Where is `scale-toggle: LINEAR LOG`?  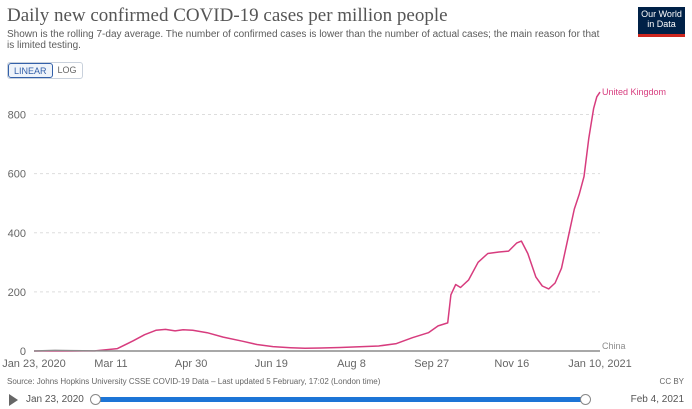 scale-toggle: LINEAR LOG is located at coordinates (45, 70).